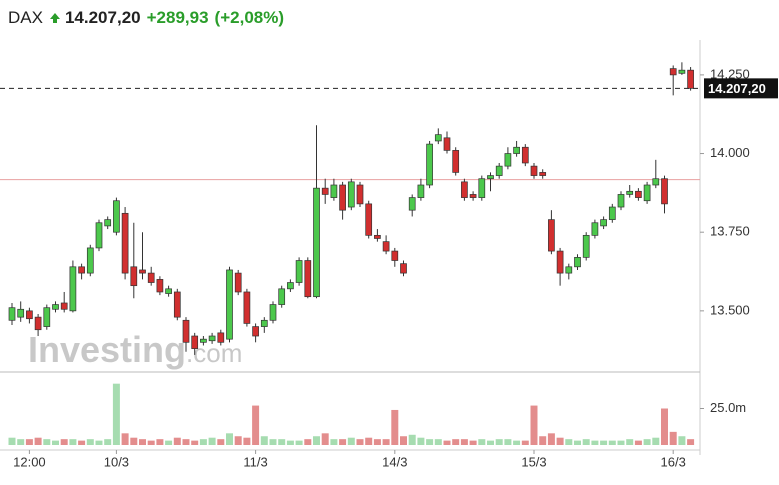 The image size is (779, 485). What do you see at coordinates (741, 88) in the screenshot?
I see `last-price-box` at bounding box center [741, 88].